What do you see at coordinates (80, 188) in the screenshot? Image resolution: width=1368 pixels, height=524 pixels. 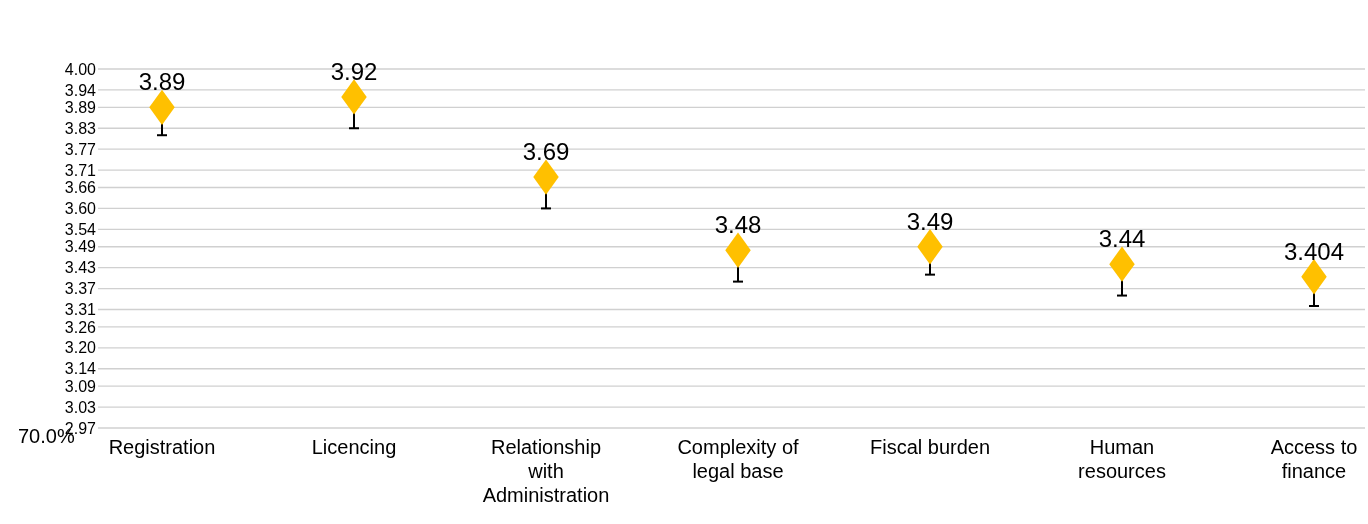 I see `y-tick-label: 3.66` at bounding box center [80, 188].